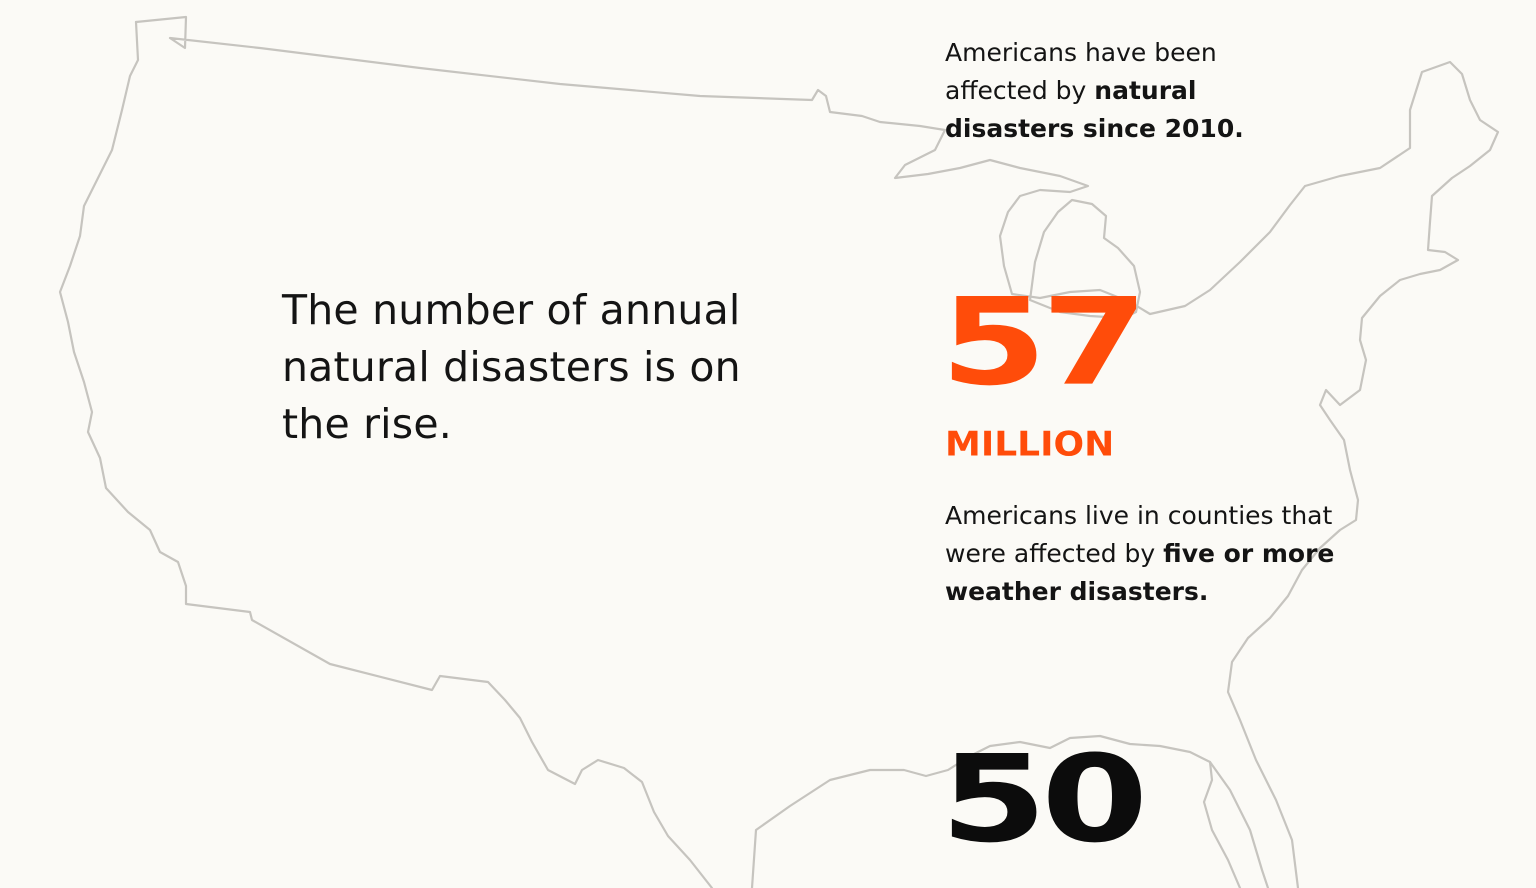  Describe the element at coordinates (1044, 799) in the screenshot. I see `stat-50-number: 50` at that location.